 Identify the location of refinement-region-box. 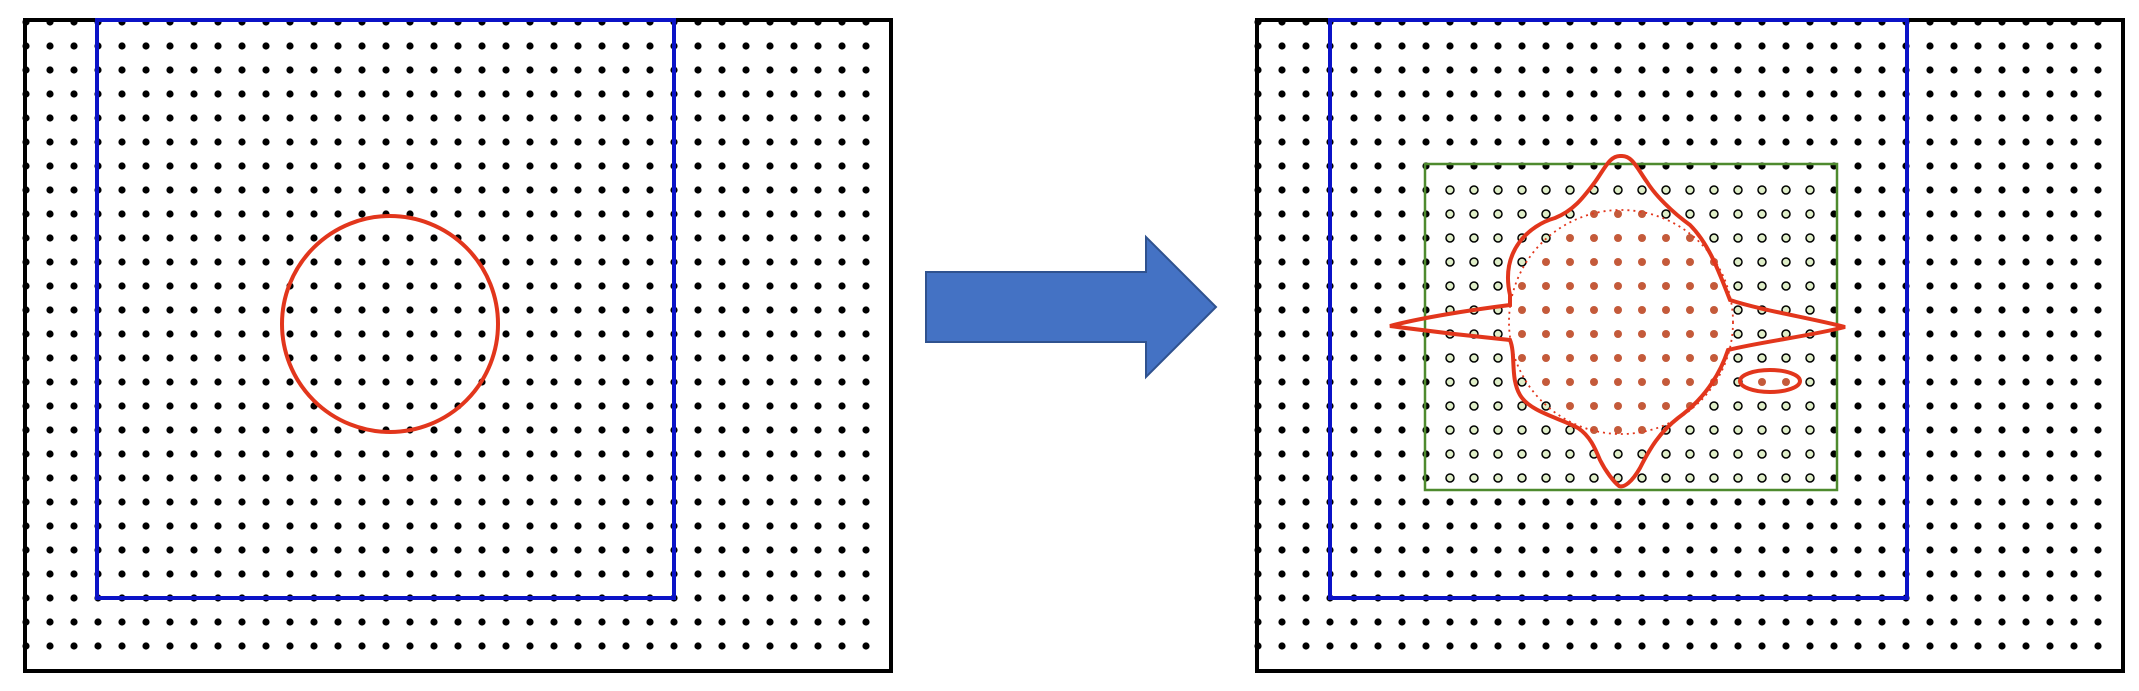
(1631, 327).